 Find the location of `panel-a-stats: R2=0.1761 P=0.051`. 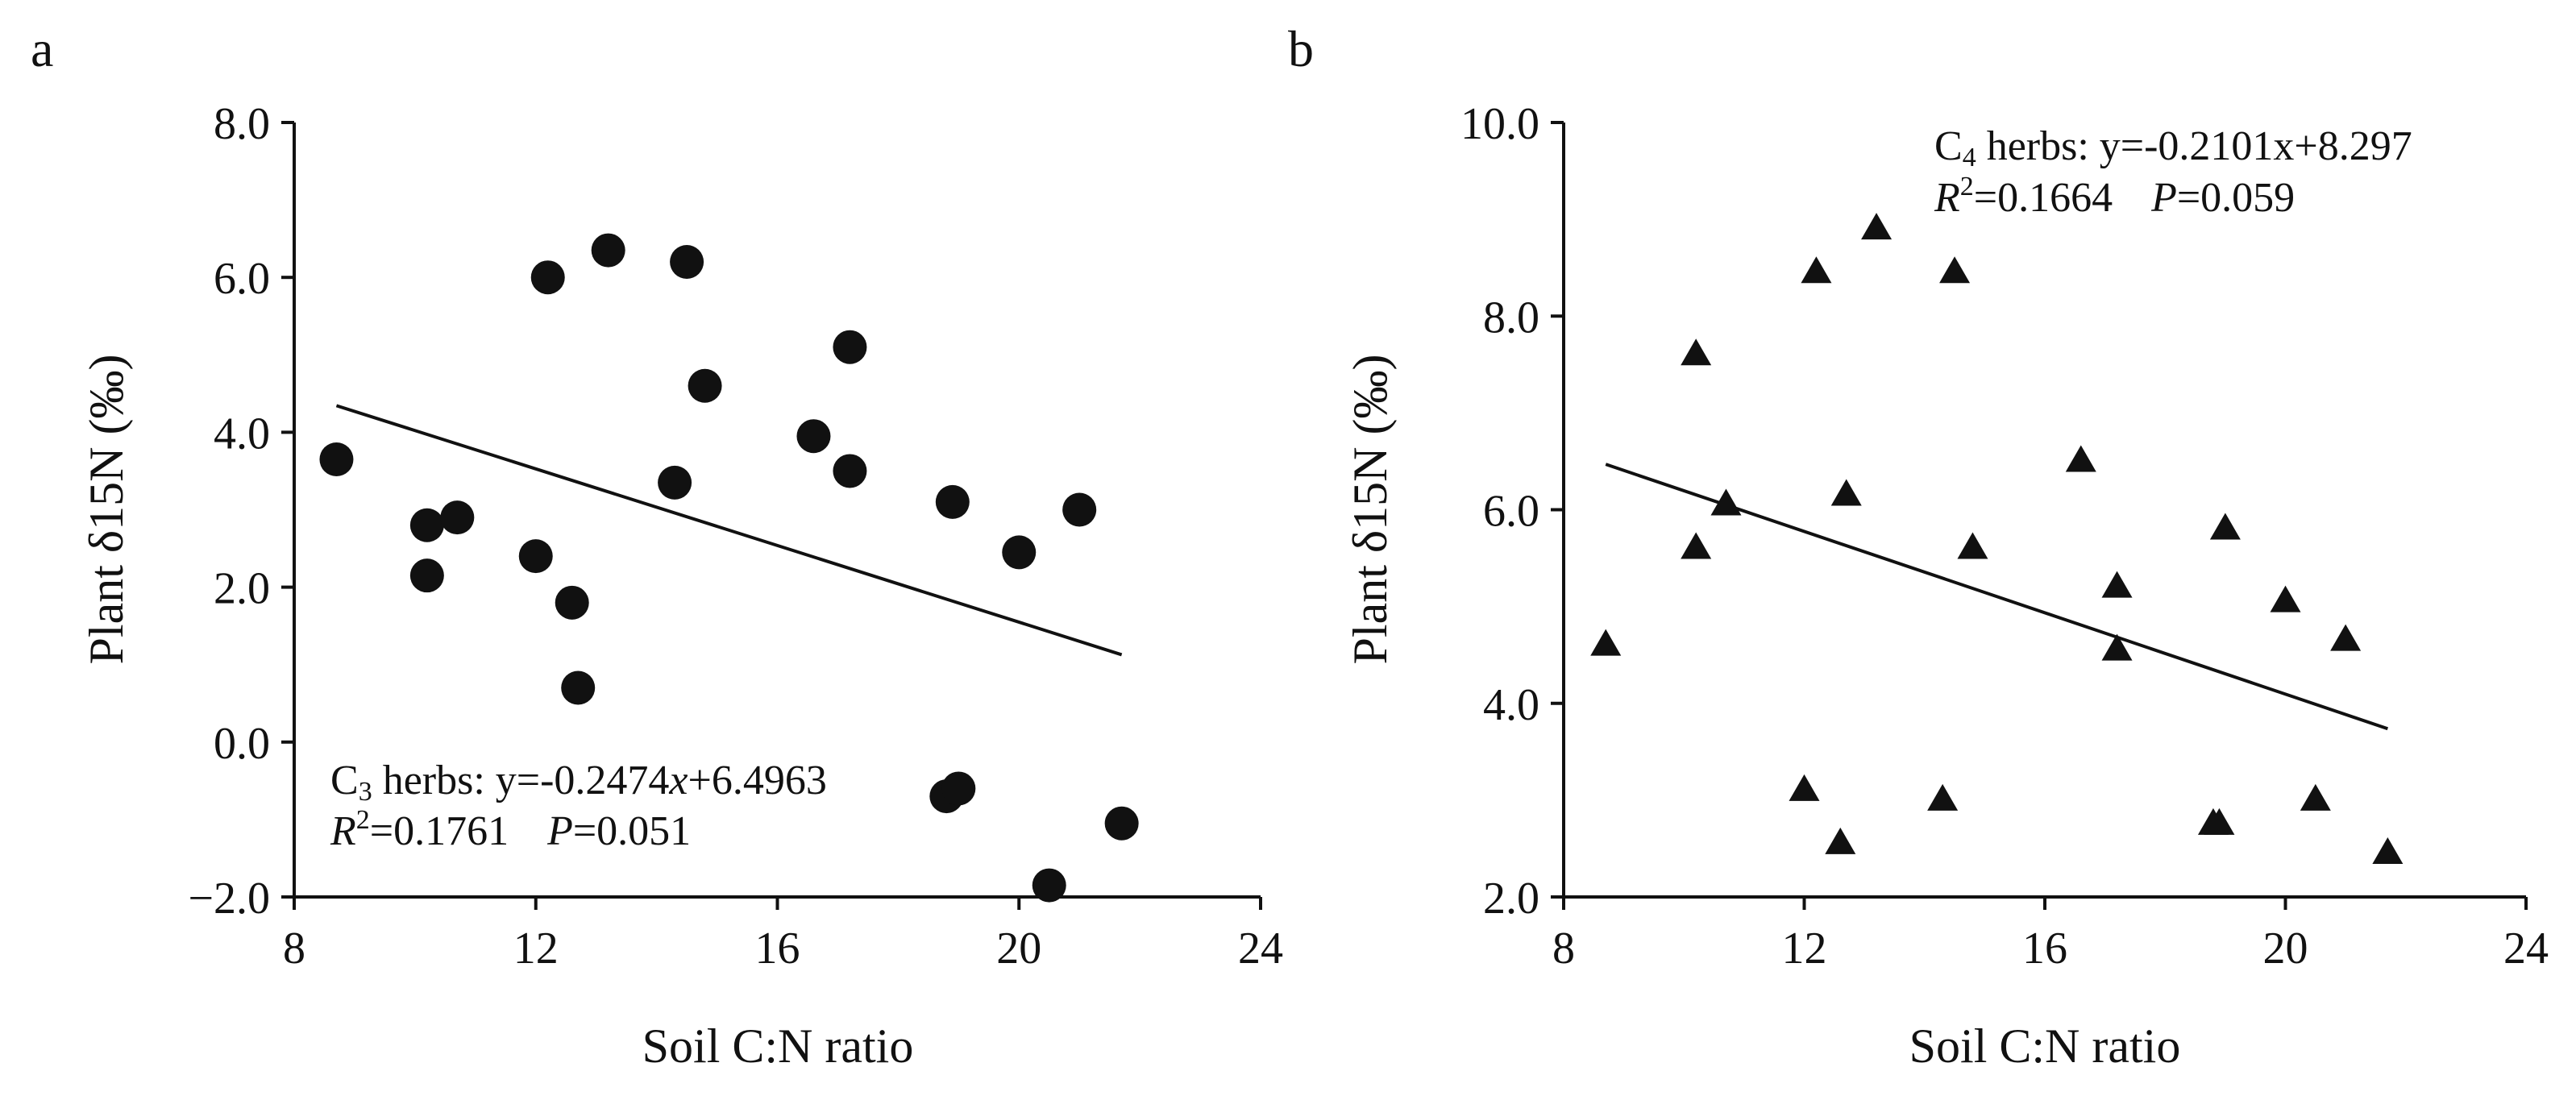

panel-a-stats: R2=0.1761 P=0.051 is located at coordinates (510, 830).